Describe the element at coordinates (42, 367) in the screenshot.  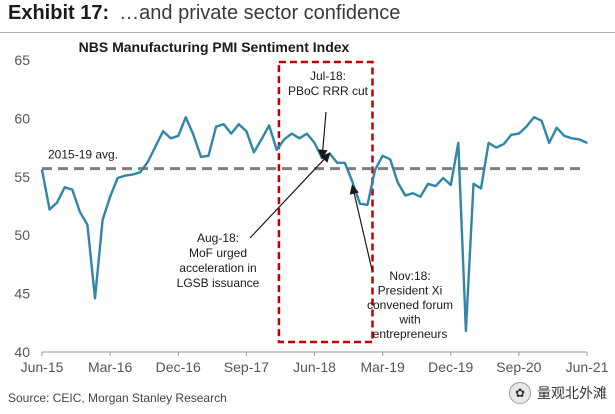
I see `x-tick-label: Jun-15` at that location.